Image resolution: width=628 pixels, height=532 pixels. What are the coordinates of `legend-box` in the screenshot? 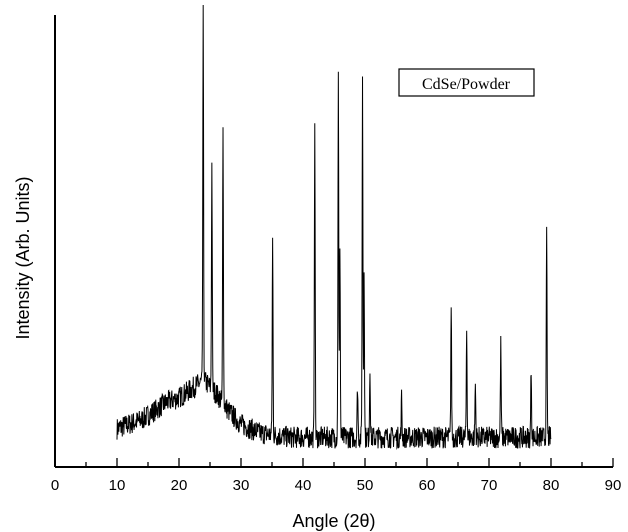 It's located at (466, 82).